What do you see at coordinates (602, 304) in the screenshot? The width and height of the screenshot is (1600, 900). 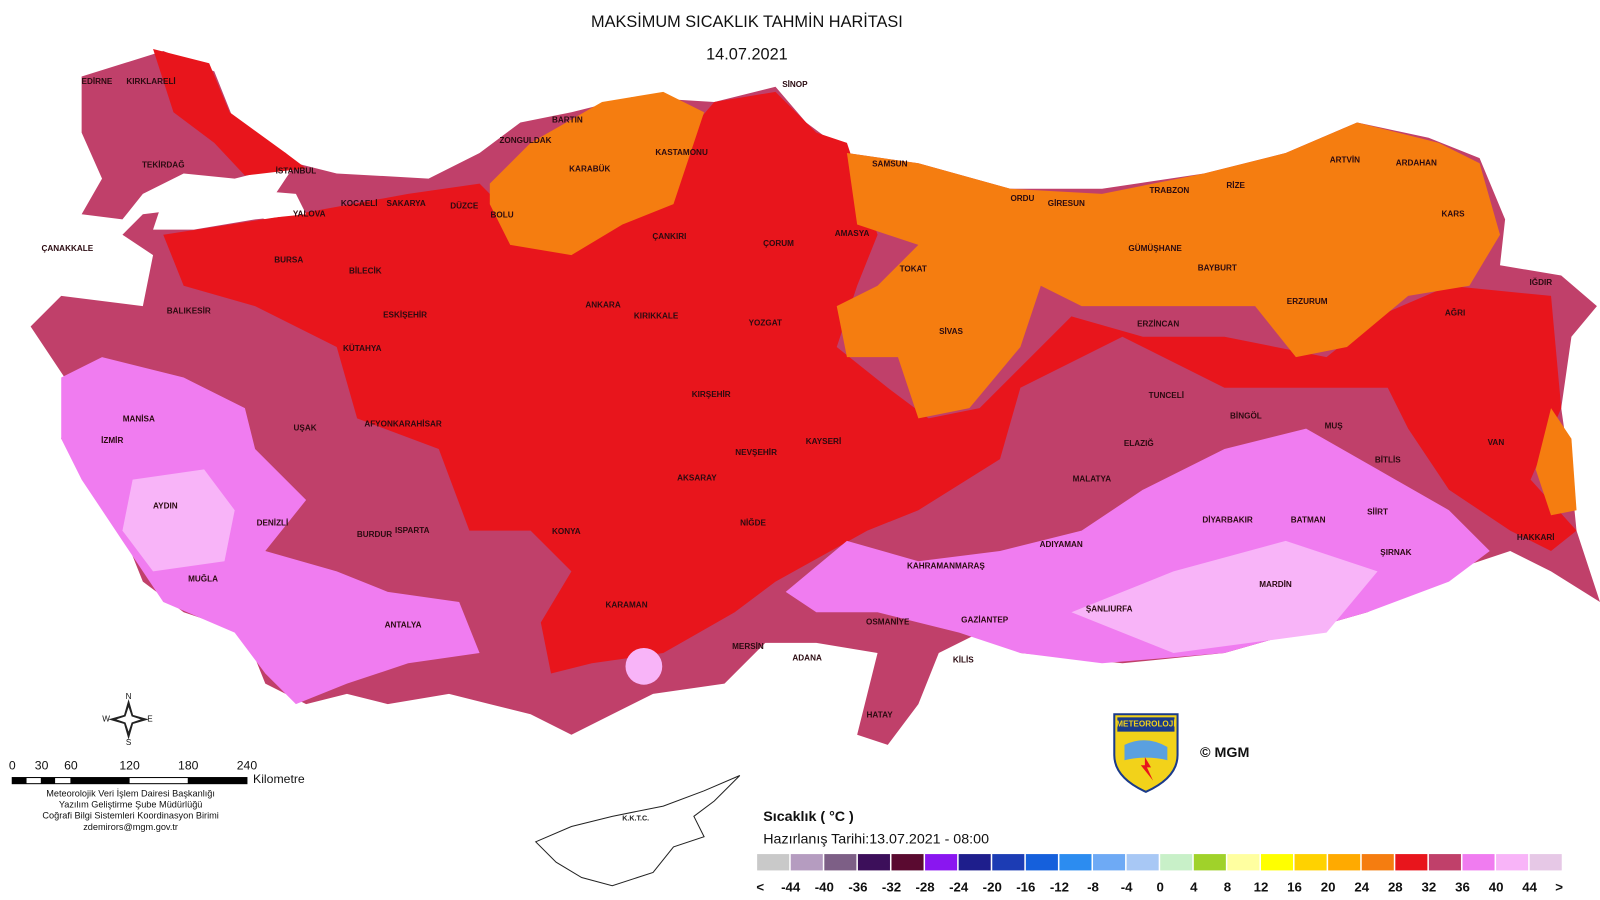 I see `city-label: ANKARA` at bounding box center [602, 304].